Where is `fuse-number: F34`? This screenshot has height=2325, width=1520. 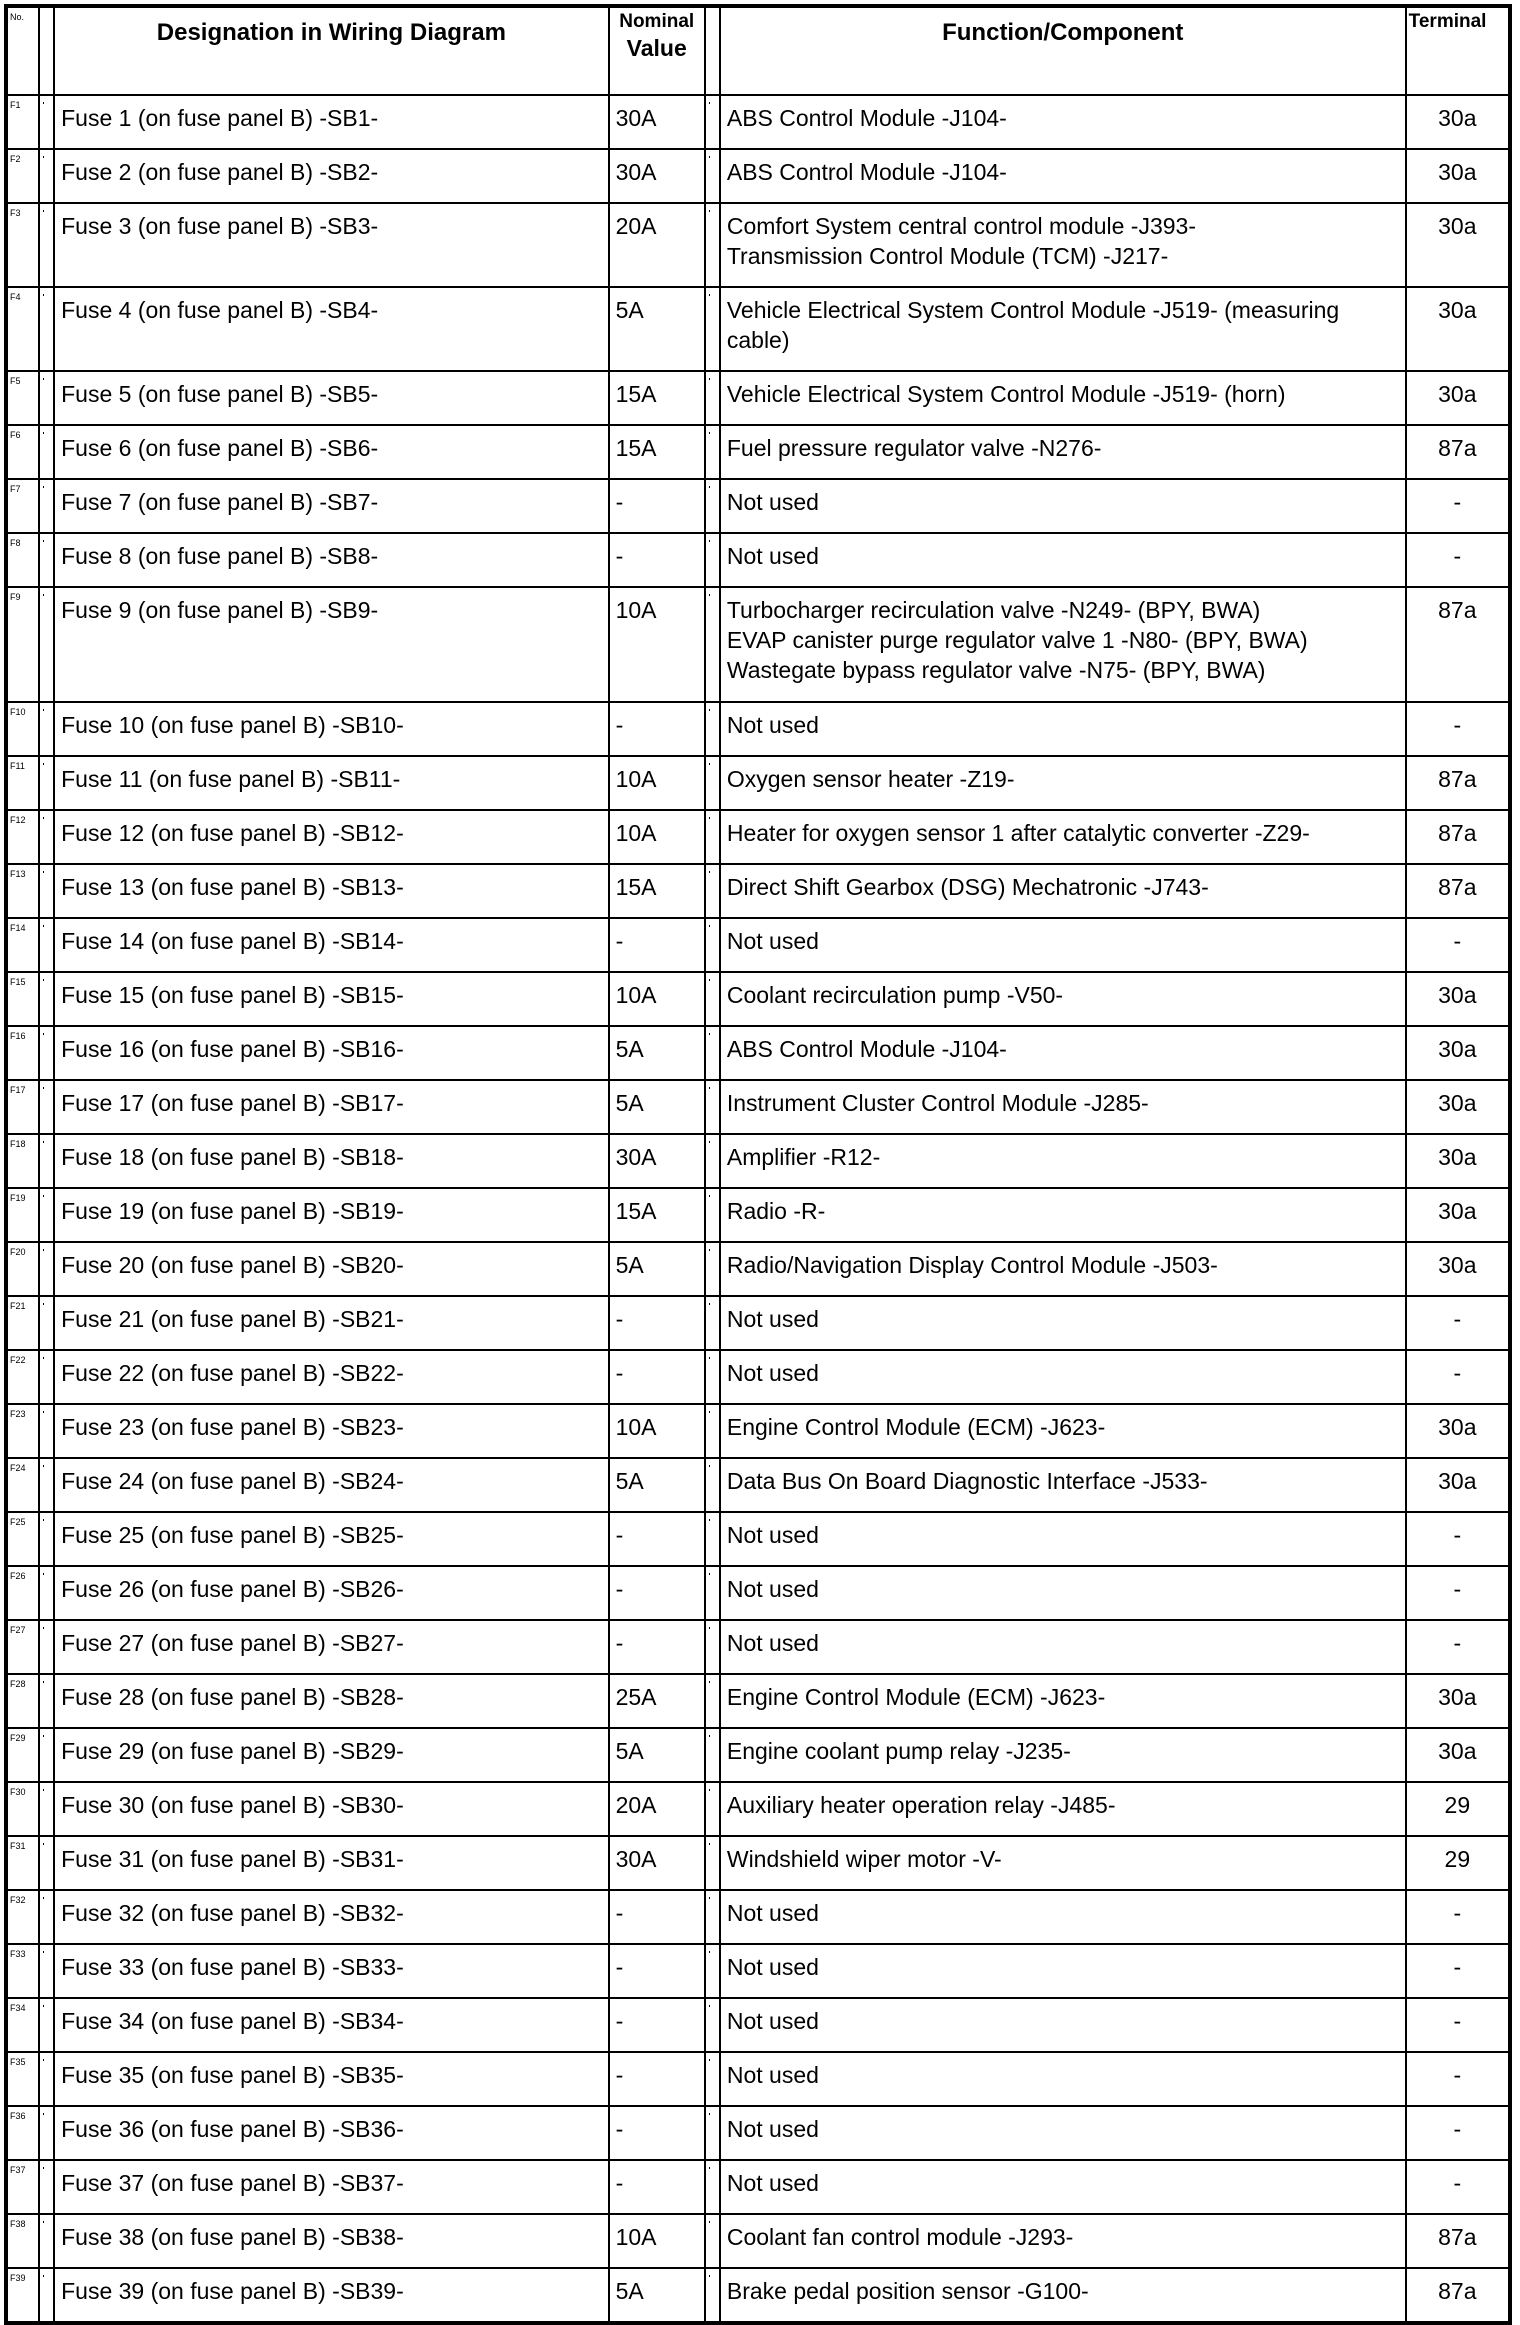 fuse-number: F34 is located at coordinates (22, 2025).